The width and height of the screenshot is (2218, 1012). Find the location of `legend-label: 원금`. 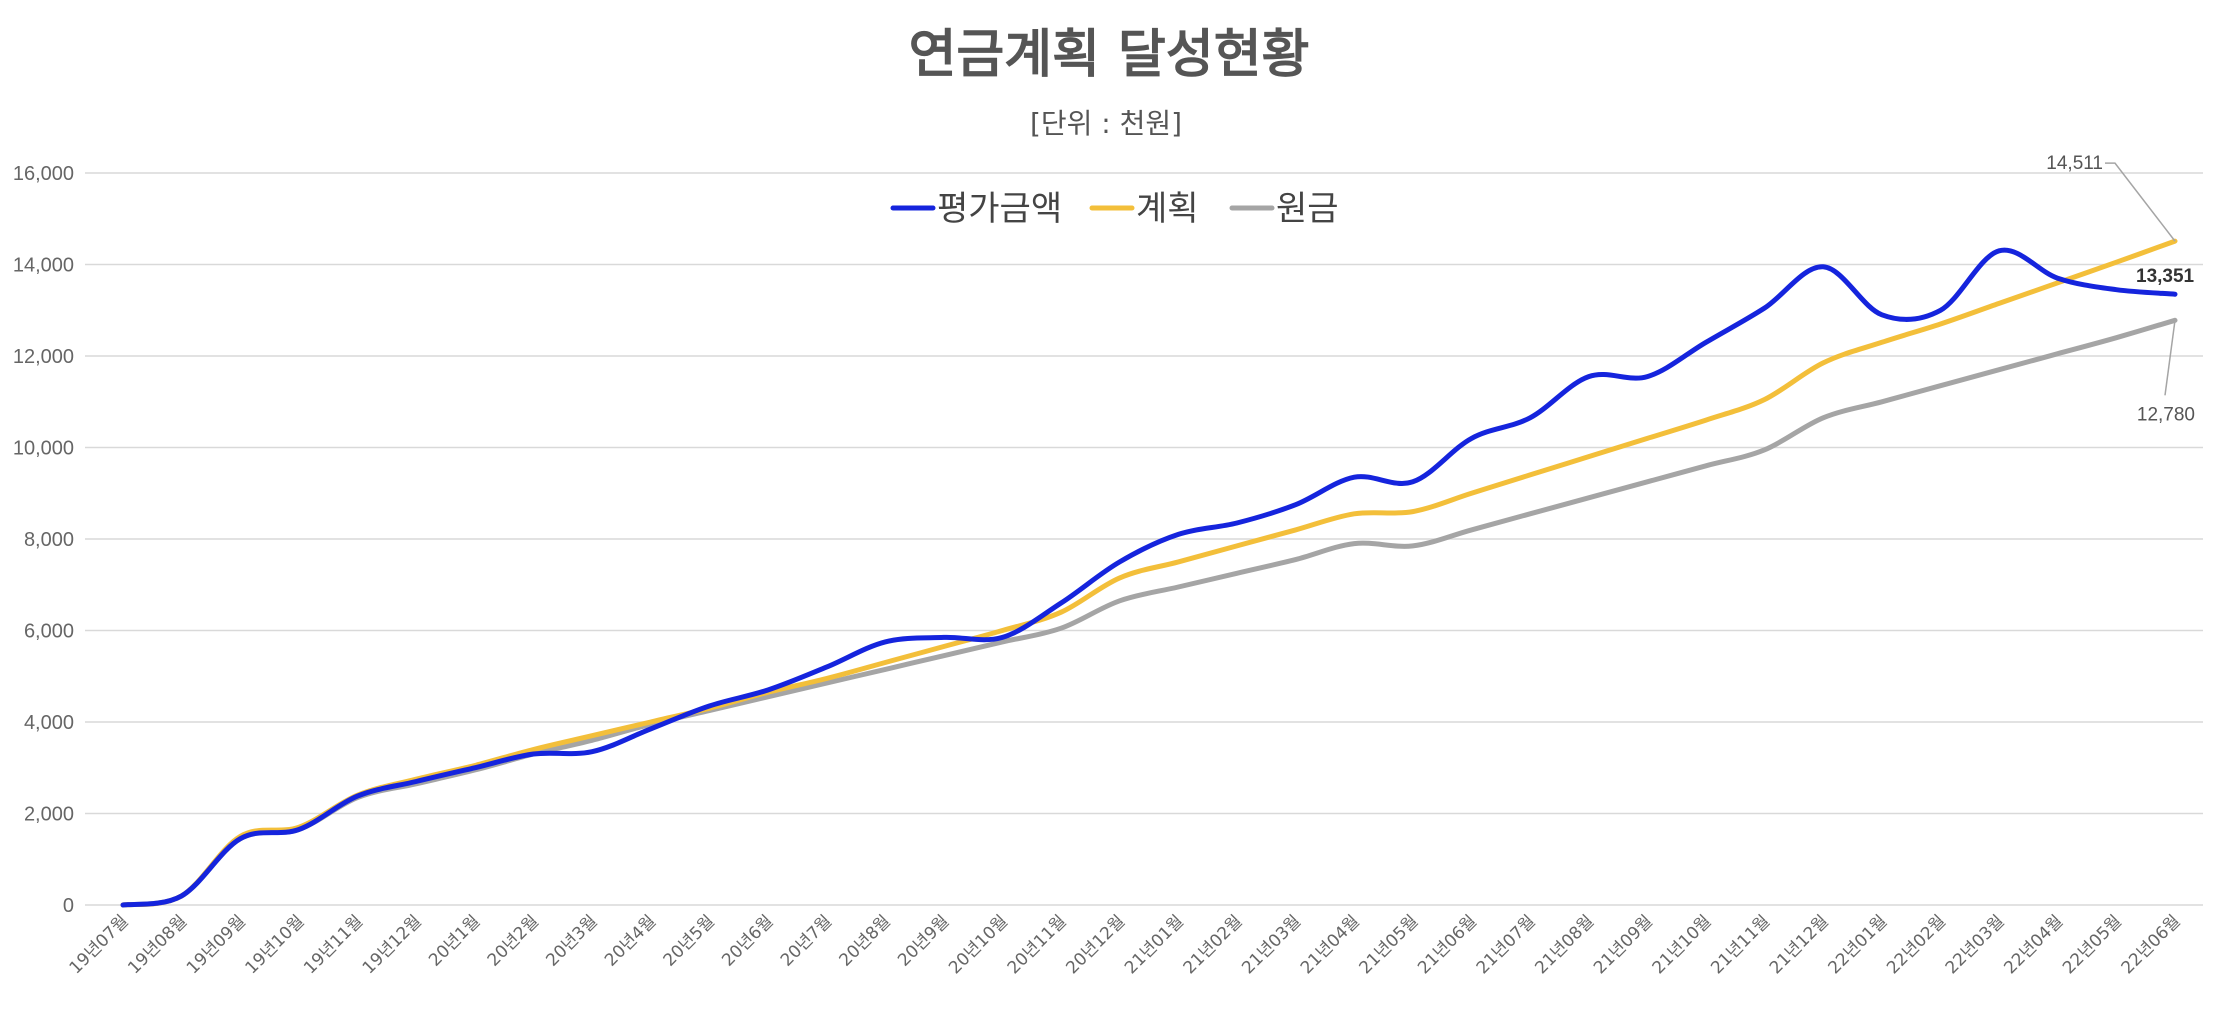

legend-label: 원금 is located at coordinates (1307, 209).